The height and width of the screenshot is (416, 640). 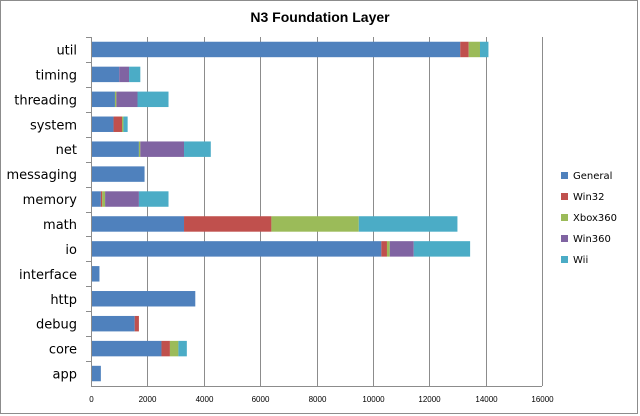 I want to click on x-tick-label: 6000, so click(x=261, y=399).